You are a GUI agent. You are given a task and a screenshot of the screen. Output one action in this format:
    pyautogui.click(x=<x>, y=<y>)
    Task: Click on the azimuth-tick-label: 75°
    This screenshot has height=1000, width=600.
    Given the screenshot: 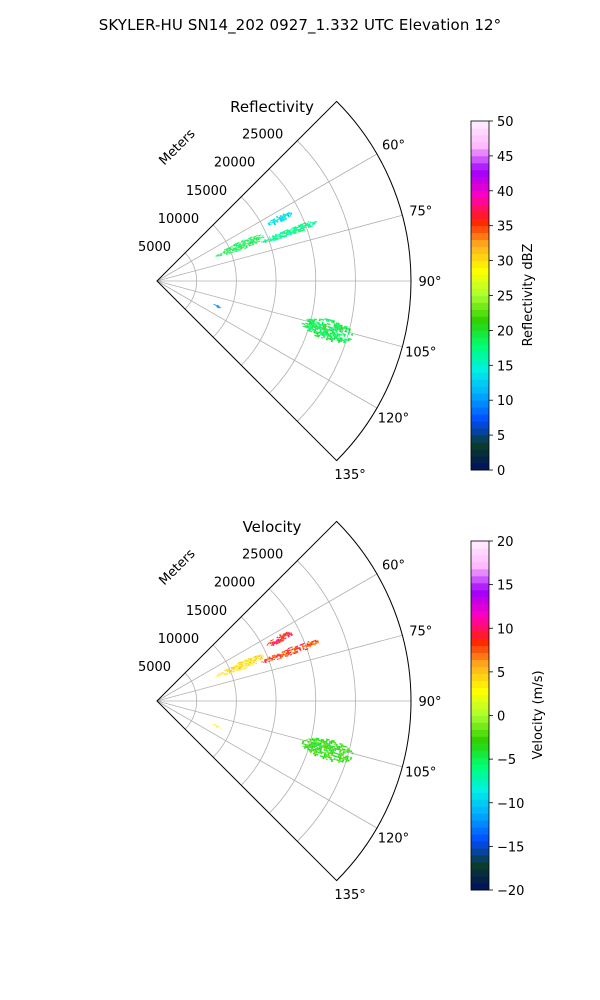 What is the action you would take?
    pyautogui.click(x=420, y=211)
    